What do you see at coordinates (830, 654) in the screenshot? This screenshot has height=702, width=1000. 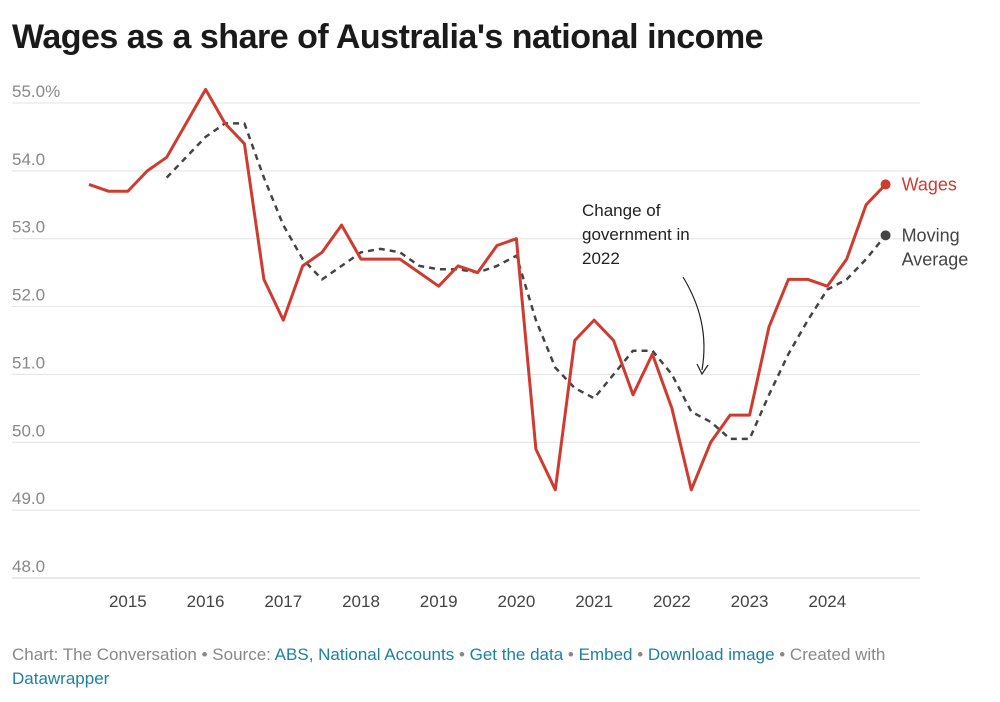 I see `footer-created-with: • Created with` at bounding box center [830, 654].